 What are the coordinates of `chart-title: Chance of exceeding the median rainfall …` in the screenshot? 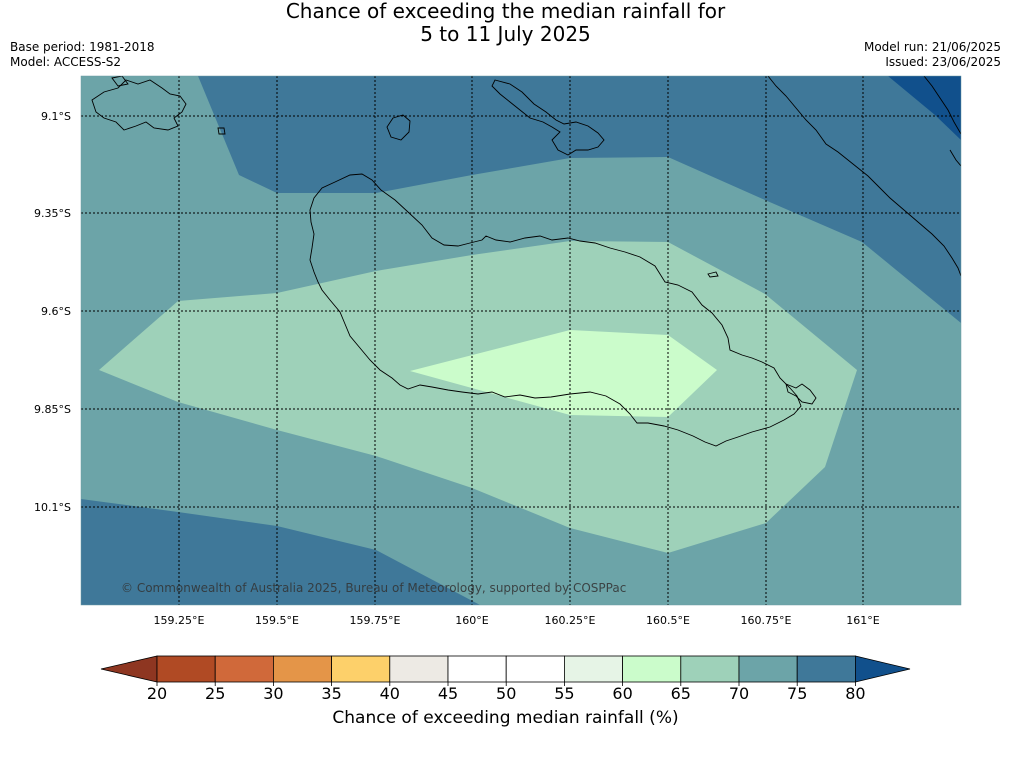 It's located at (505, 23).